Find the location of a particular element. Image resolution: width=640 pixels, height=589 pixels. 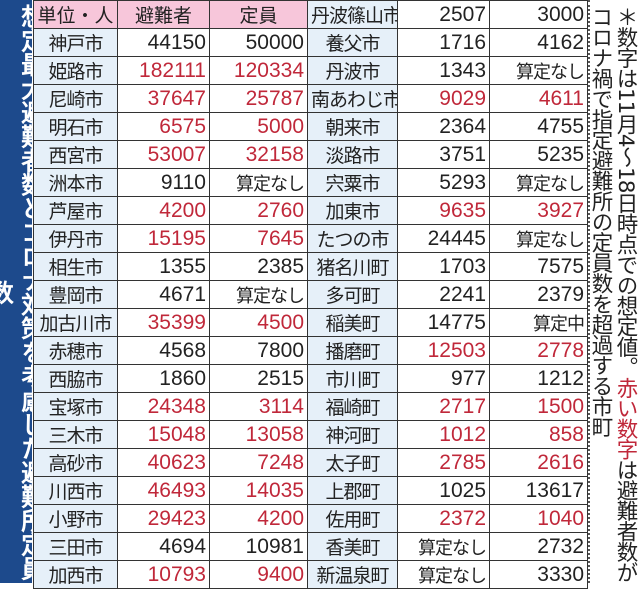

municipality-name: 伊丹市 is located at coordinates (75, 238).